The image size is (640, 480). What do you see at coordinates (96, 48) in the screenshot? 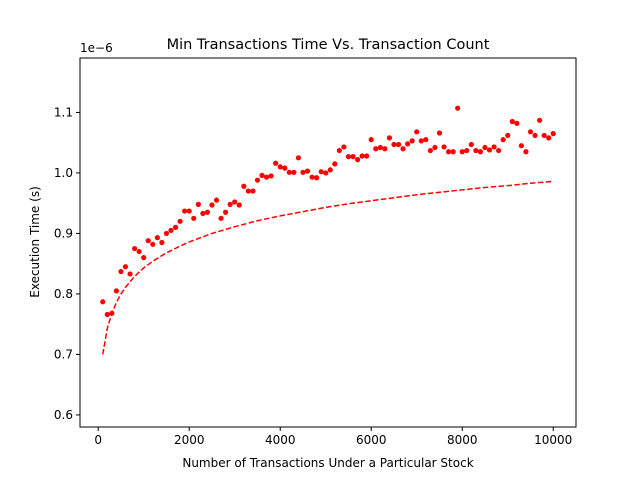
I see `y-offset-label: 1e−6` at bounding box center [96, 48].